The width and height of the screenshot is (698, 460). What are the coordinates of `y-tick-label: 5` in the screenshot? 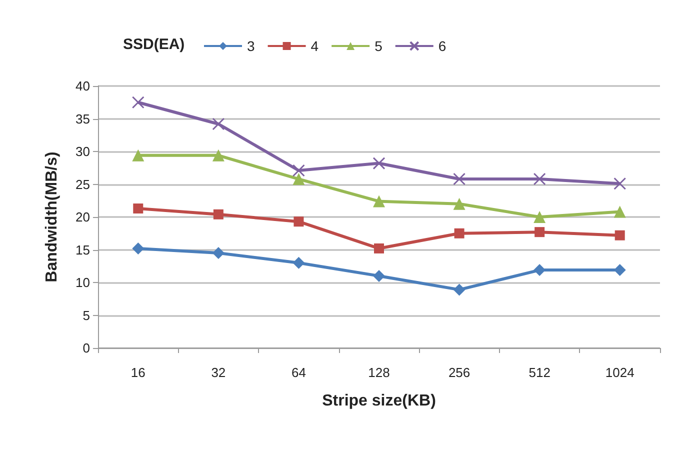 It's located at (86, 315).